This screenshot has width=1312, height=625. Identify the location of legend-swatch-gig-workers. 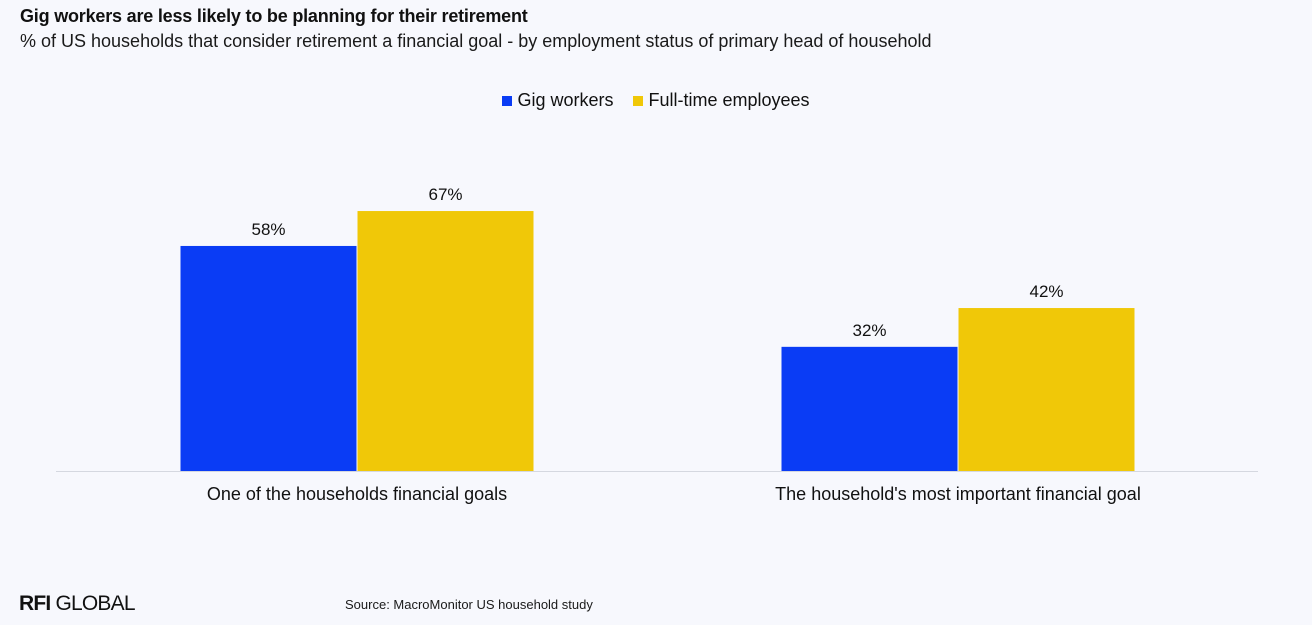
(507, 100).